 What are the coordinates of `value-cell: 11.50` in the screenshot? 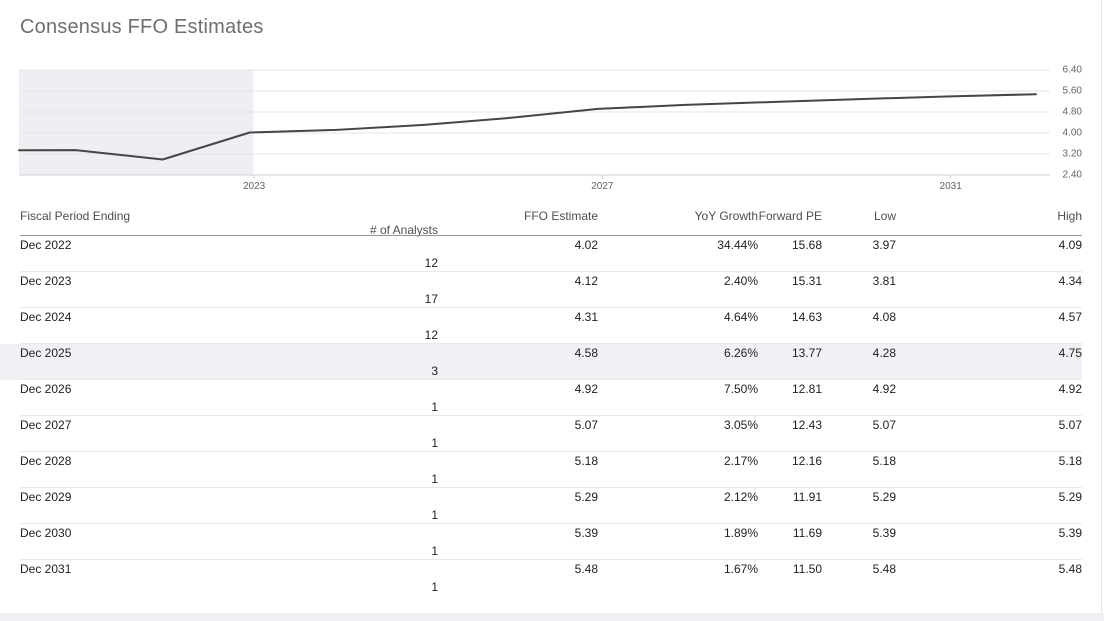 It's located at (807, 569).